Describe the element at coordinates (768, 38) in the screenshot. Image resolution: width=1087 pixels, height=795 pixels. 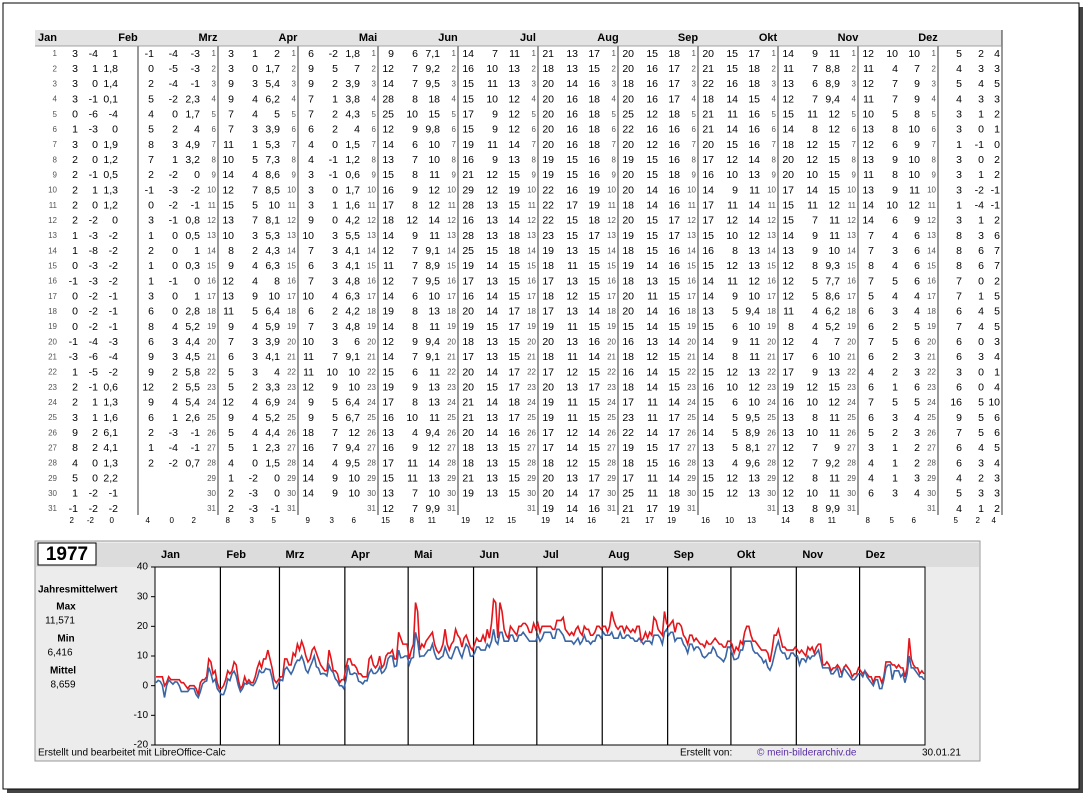
I see `month-header: Okt` at that location.